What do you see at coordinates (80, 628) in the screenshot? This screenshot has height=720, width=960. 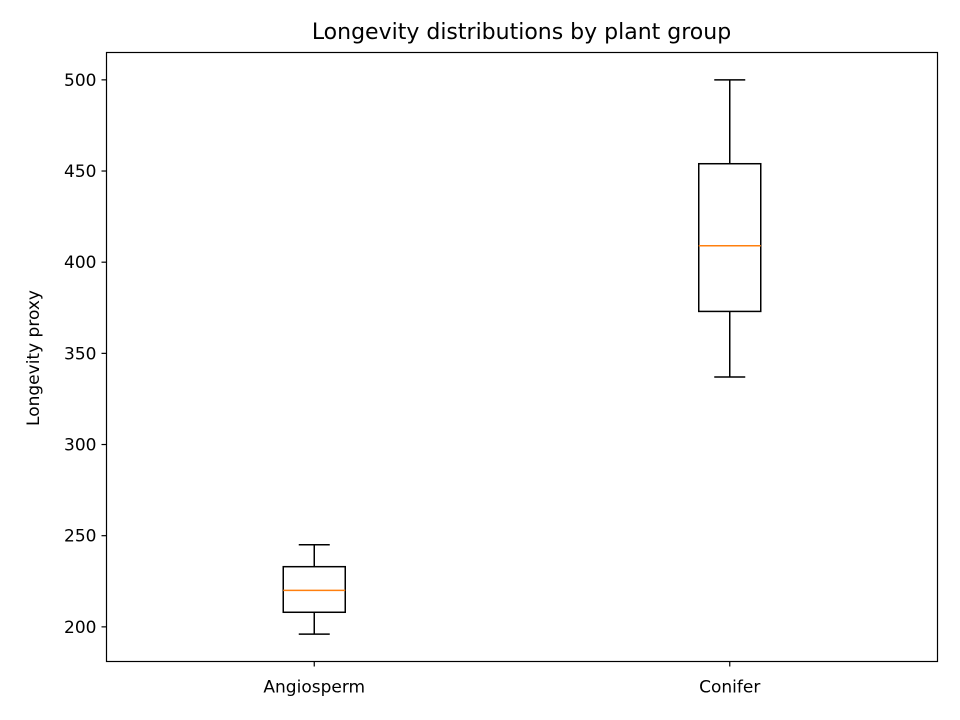 I see `y-tick-label: 200` at bounding box center [80, 628].